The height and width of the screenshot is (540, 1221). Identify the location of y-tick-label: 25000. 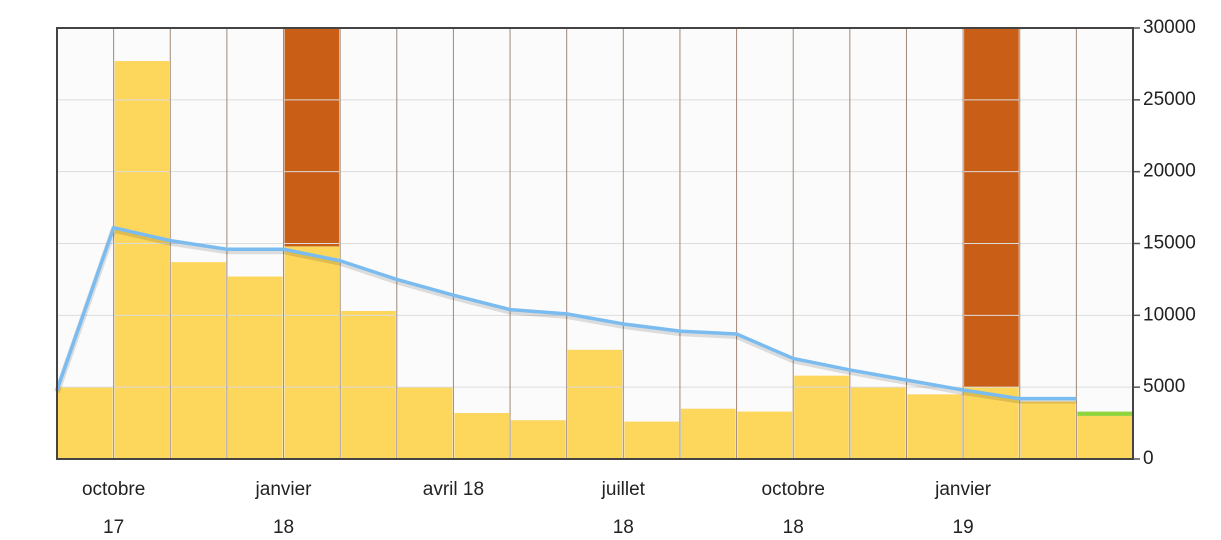
(1169, 99).